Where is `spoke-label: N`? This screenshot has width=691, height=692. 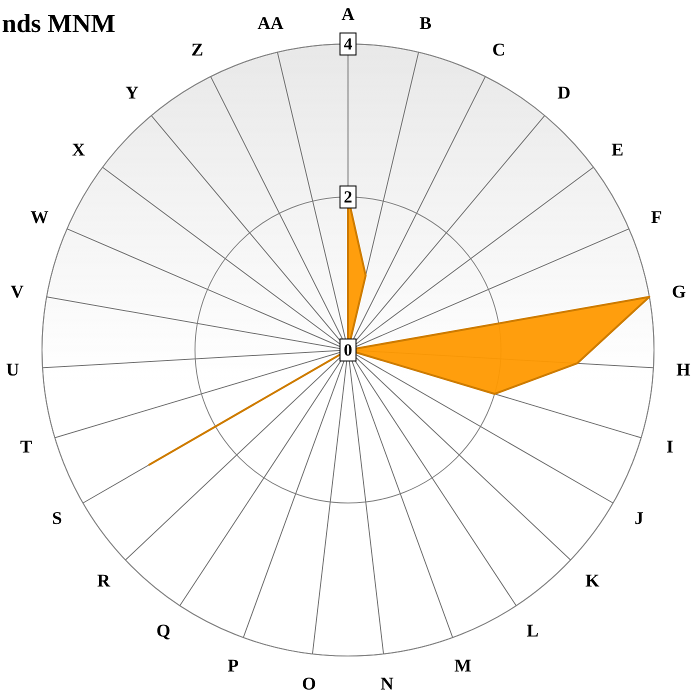 spoke-label: N is located at coordinates (387, 683).